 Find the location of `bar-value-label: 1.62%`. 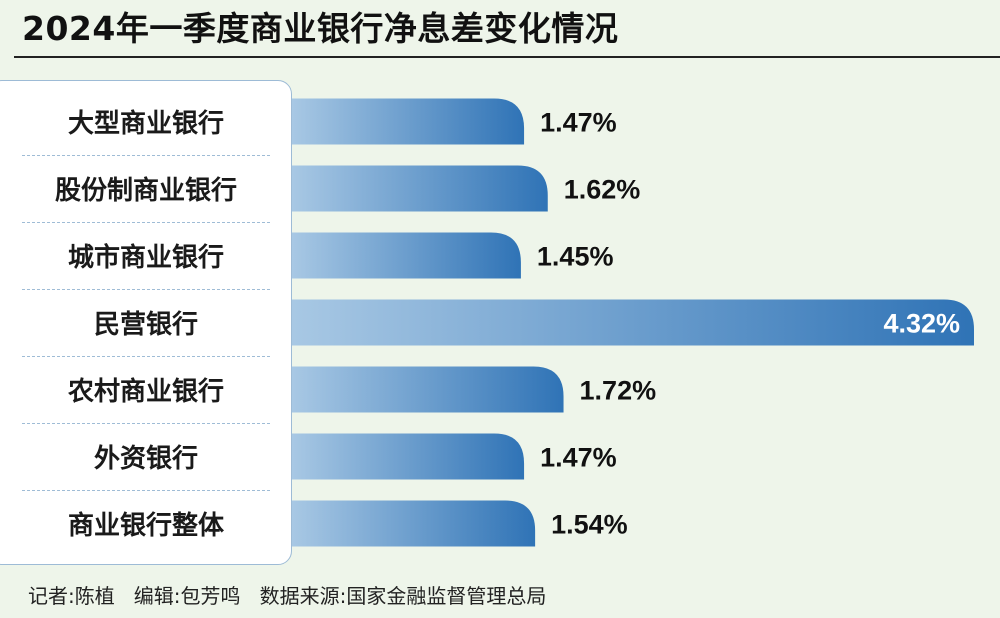

bar-value-label: 1.62% is located at coordinates (602, 190).